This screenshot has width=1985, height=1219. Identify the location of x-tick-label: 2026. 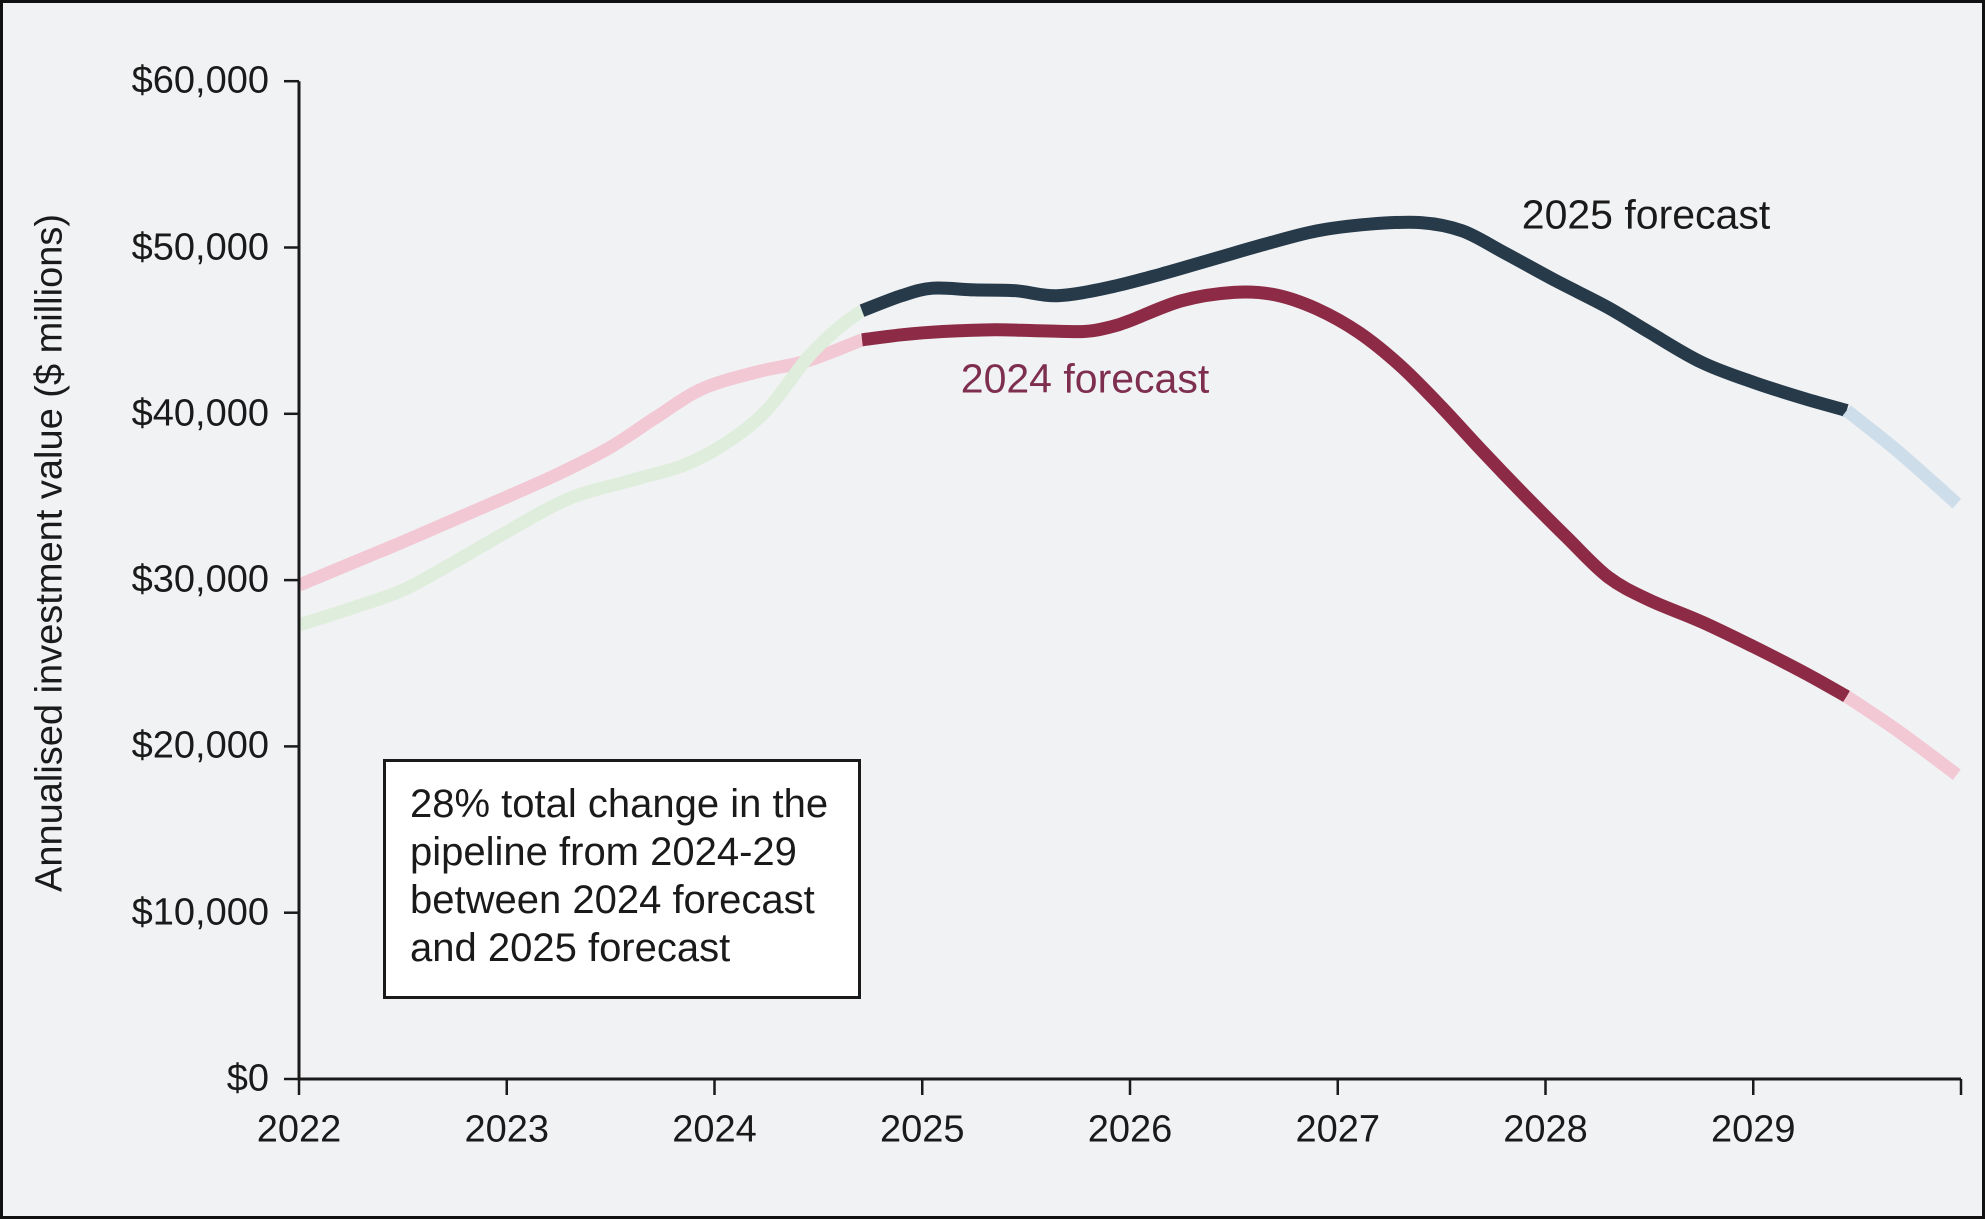
(1130, 1129).